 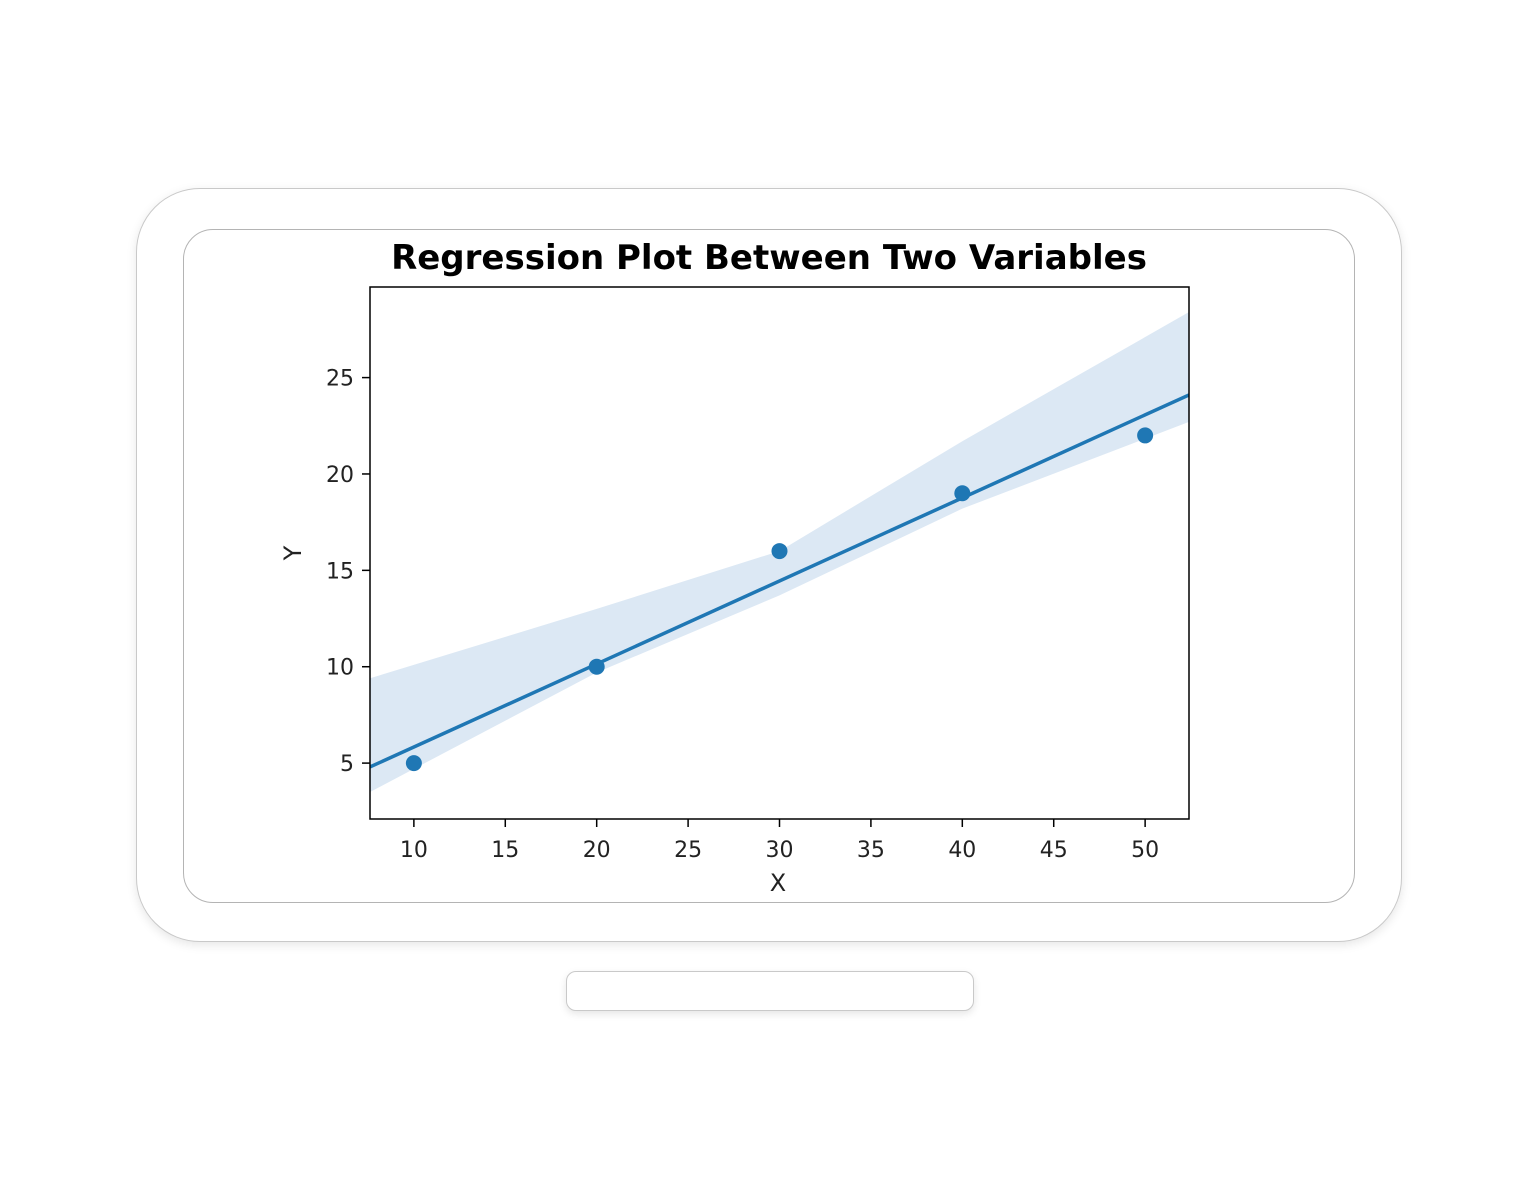 I want to click on x-tick-label: 30, so click(x=780, y=850).